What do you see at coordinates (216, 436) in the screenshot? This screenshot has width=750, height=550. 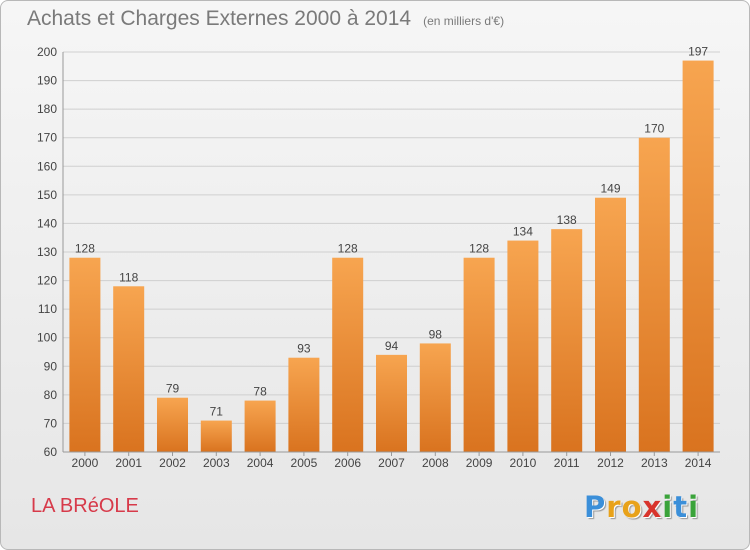 I see `bar-2003` at bounding box center [216, 436].